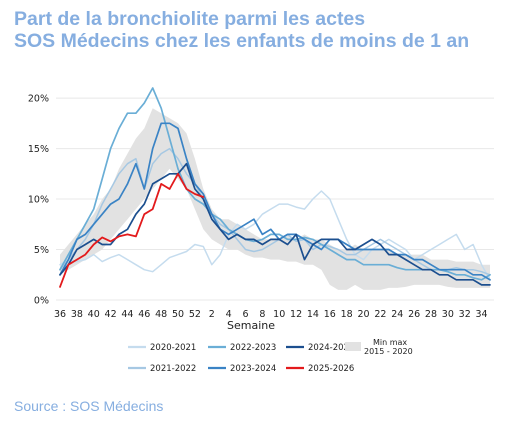  I want to click on x-tick-label: 40, so click(94, 314).